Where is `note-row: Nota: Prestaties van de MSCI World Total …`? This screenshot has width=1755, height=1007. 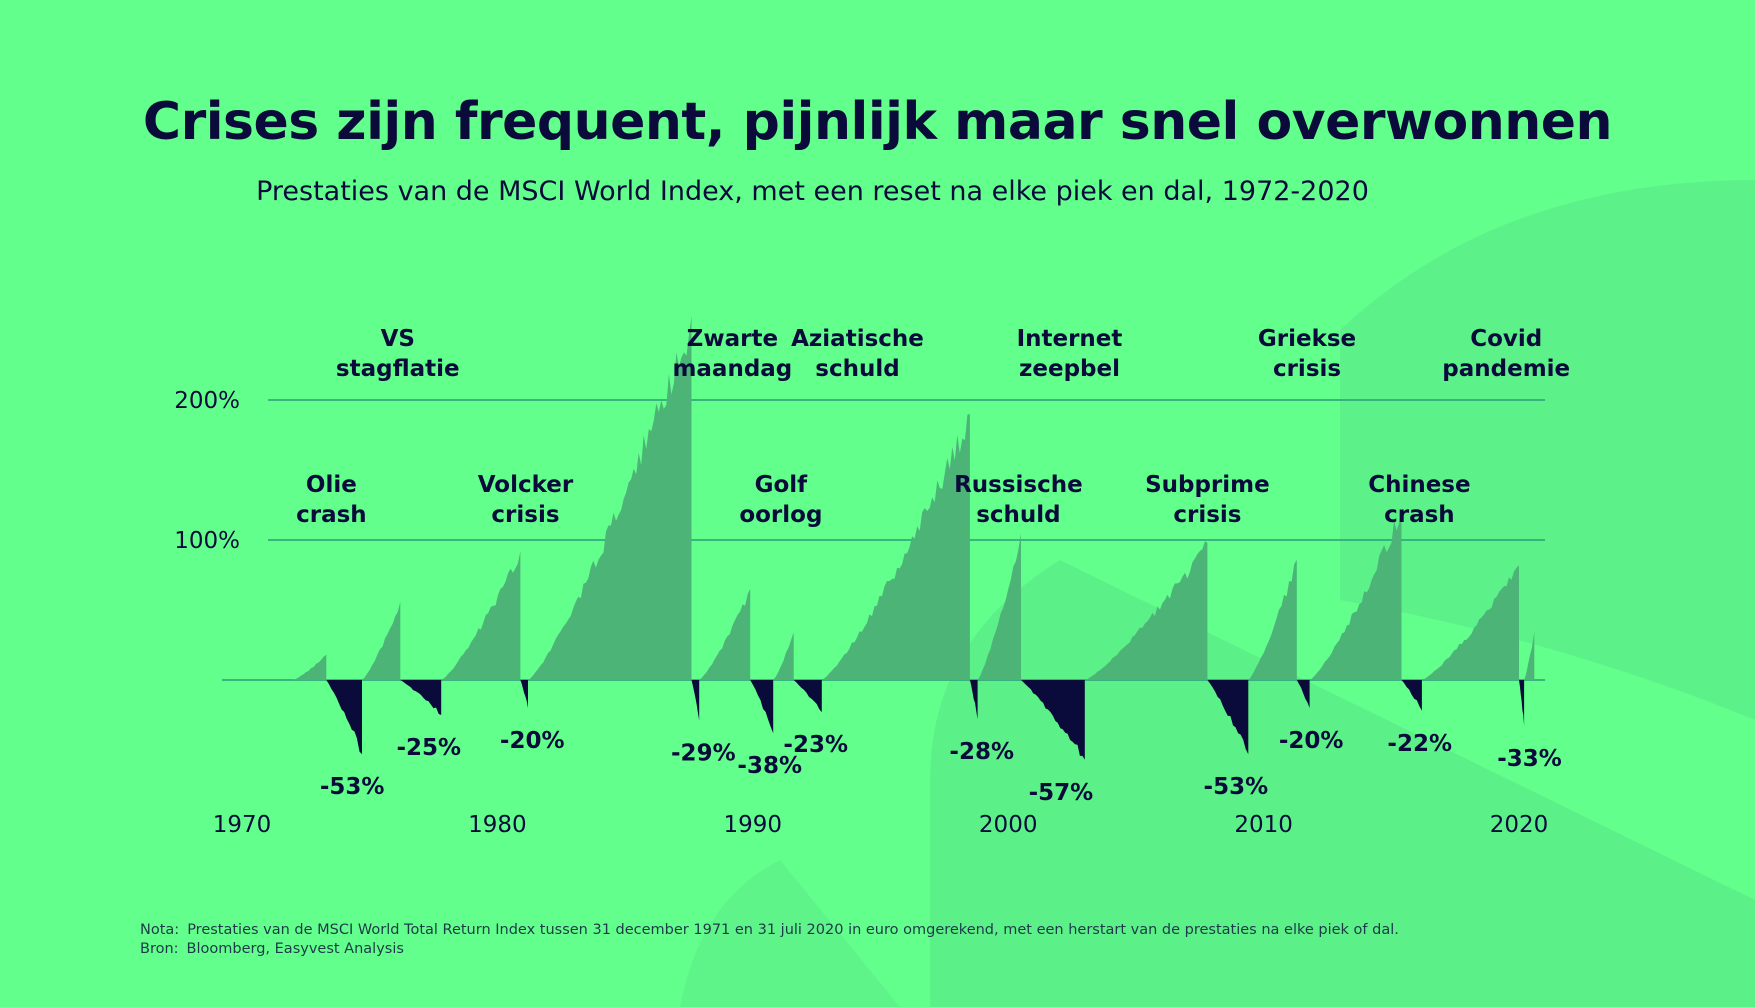
note-row: Nota: Prestaties van de MSCI World Total … is located at coordinates (769, 930).